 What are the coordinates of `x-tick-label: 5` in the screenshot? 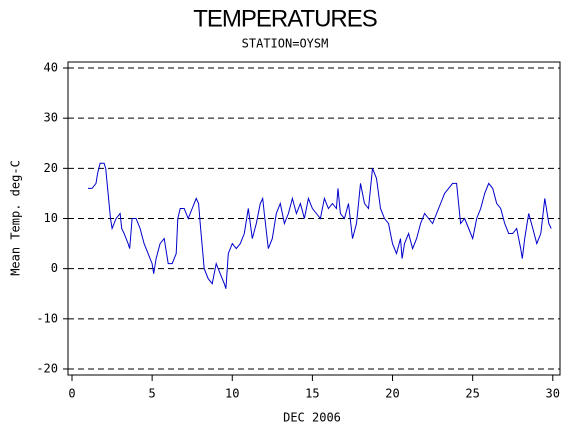 It's located at (152, 394).